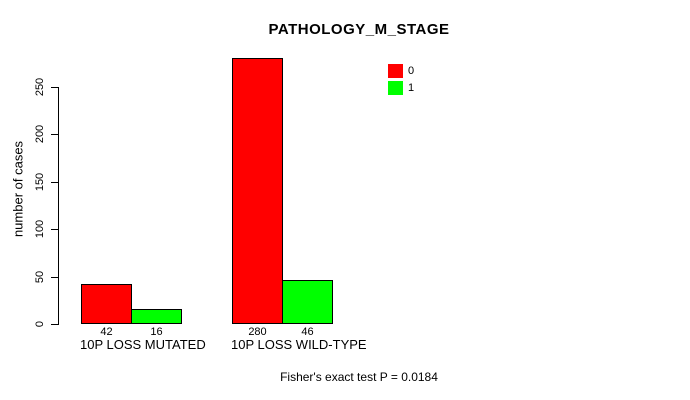 Image resolution: width=690 pixels, height=400 pixels. Describe the element at coordinates (307, 332) in the screenshot. I see `bar-value-label: 46` at that location.